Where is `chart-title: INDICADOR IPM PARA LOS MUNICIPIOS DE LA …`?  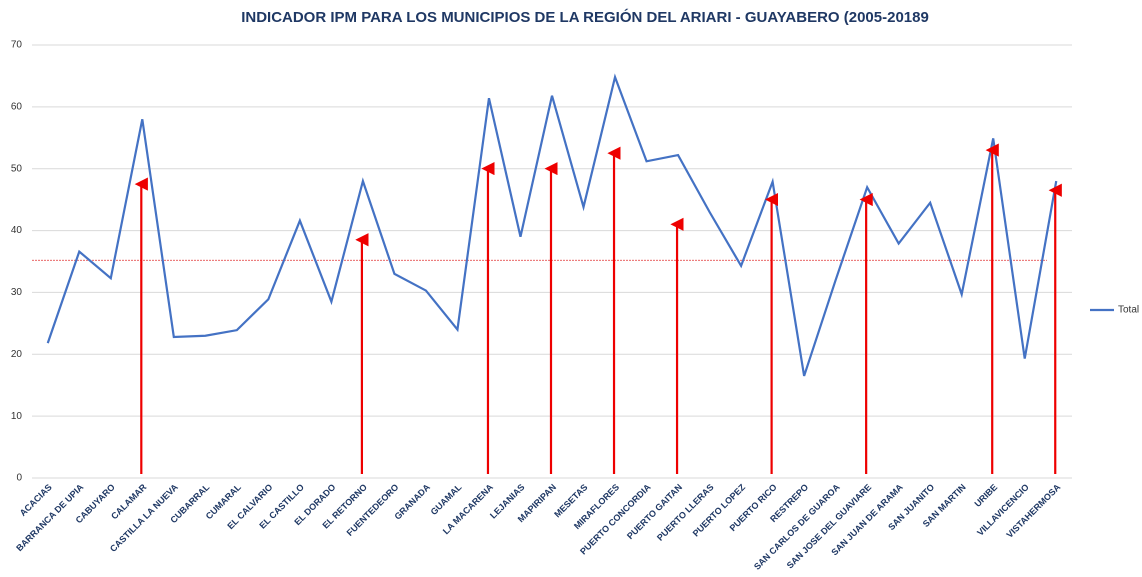 chart-title: INDICADOR IPM PARA LOS MUNICIPIOS DE LA … is located at coordinates (585, 17).